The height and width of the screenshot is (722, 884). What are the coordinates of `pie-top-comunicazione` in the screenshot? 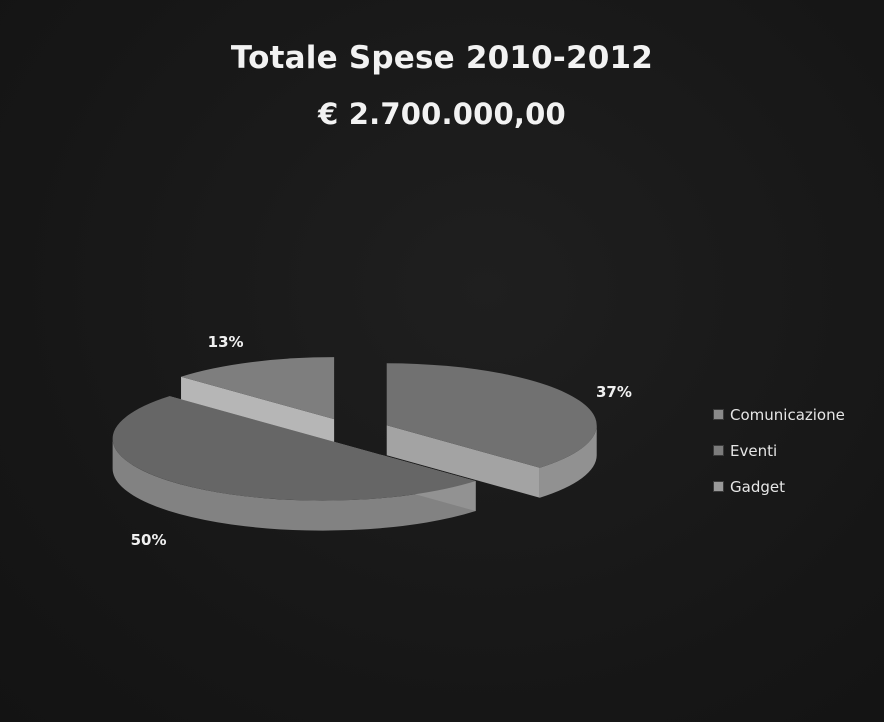 It's located at (491, 415).